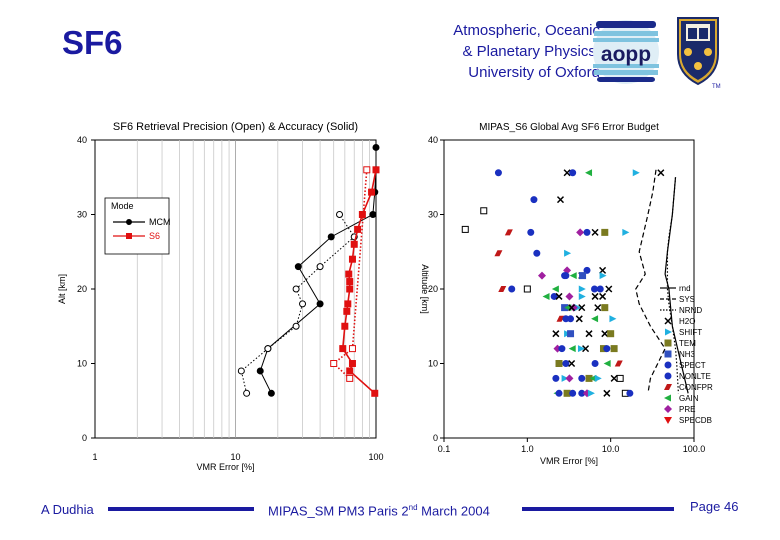 This screenshot has height=540, width=780. What do you see at coordinates (534, 72) in the screenshot?
I see `institution-line-3: University of Oxford` at bounding box center [534, 72].